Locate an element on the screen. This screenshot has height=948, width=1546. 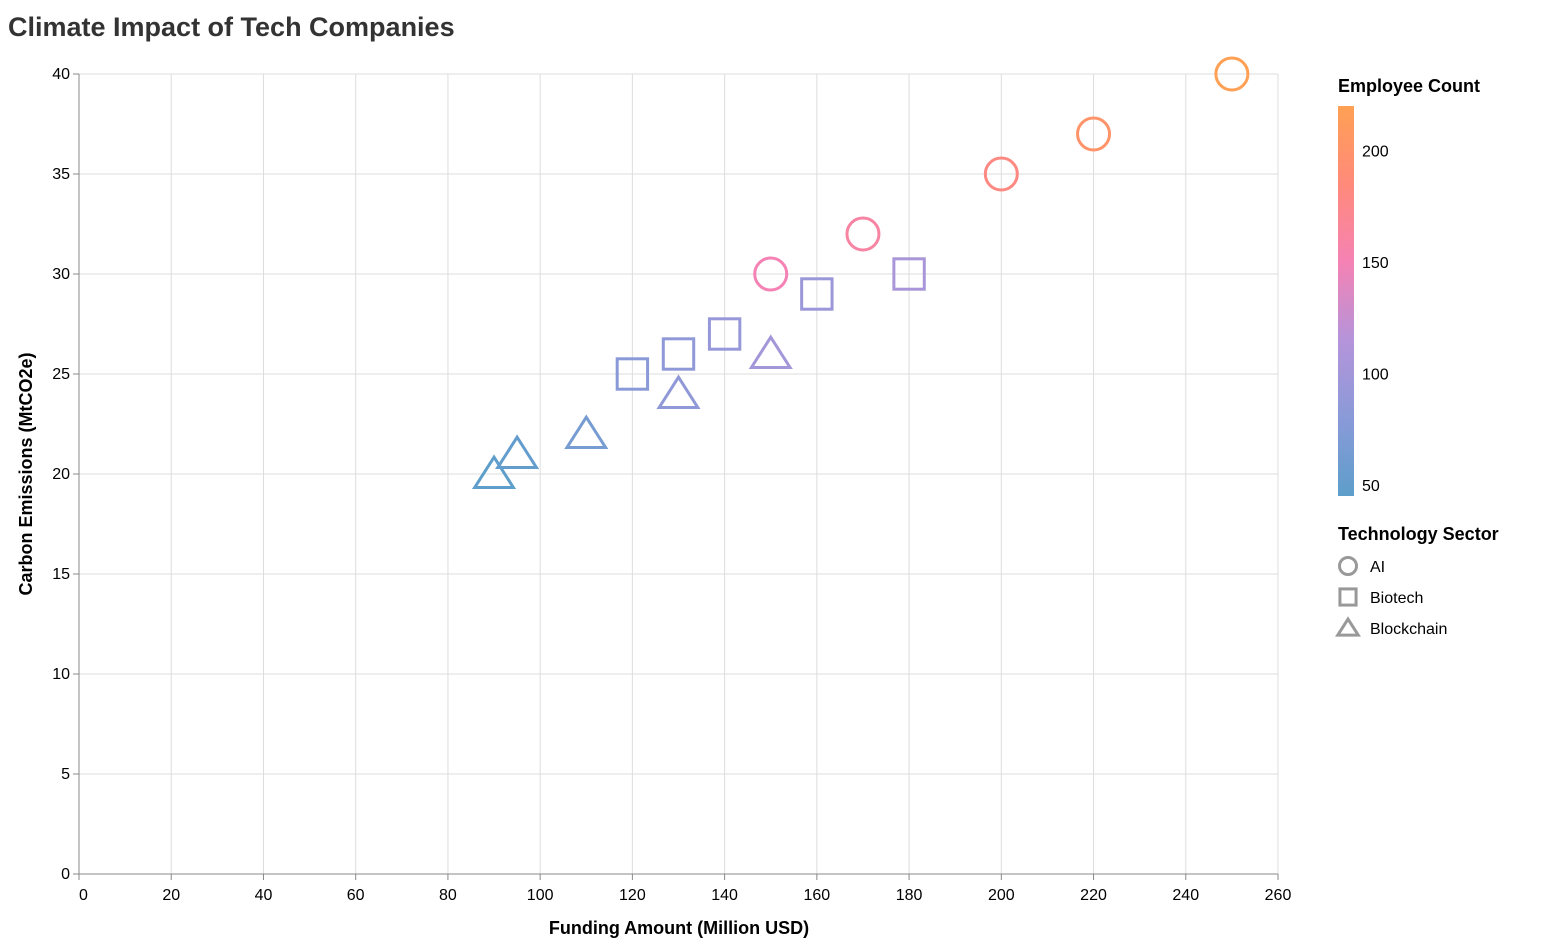
y-tick-label: 15 is located at coordinates (61, 574).